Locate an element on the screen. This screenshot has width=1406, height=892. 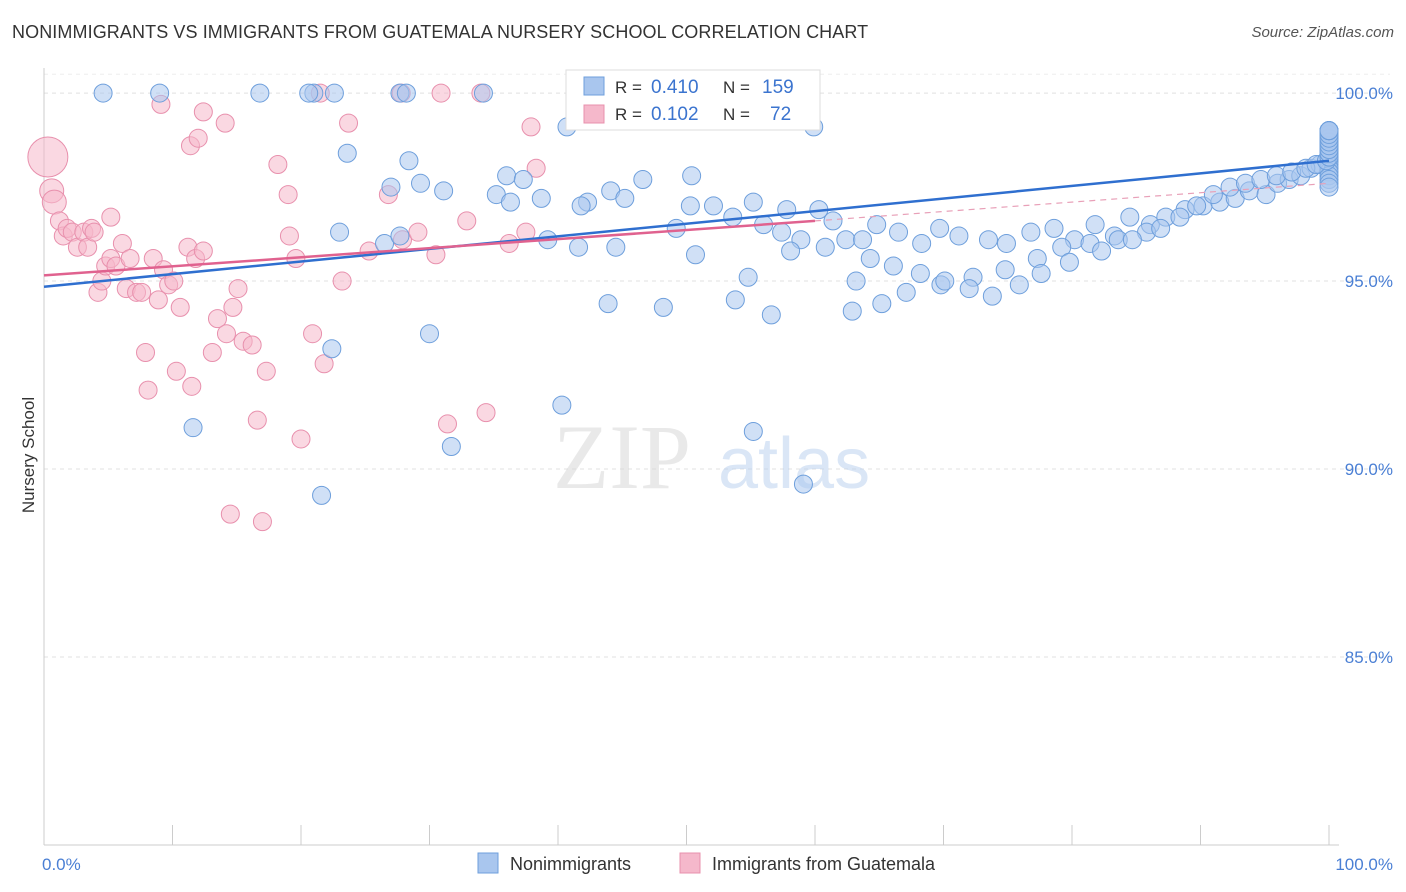
y-tick-label-0: 85.0% is located at coordinates (1369, 657).